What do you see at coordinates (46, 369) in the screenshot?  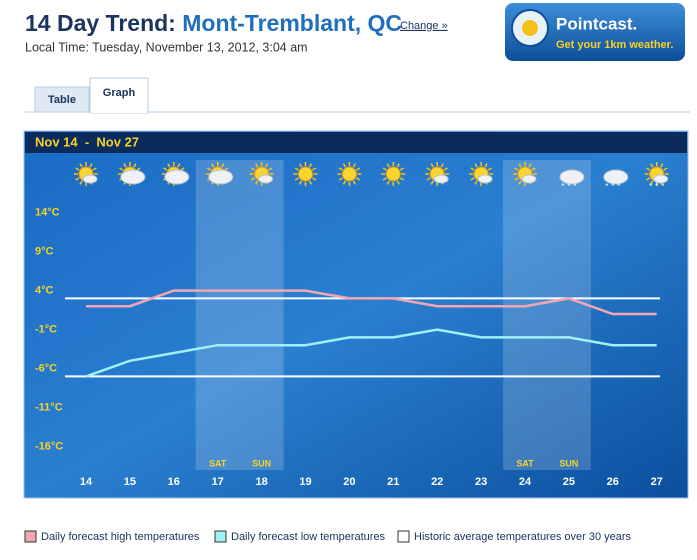 I see `y-tick-label: -6°C` at bounding box center [46, 369].